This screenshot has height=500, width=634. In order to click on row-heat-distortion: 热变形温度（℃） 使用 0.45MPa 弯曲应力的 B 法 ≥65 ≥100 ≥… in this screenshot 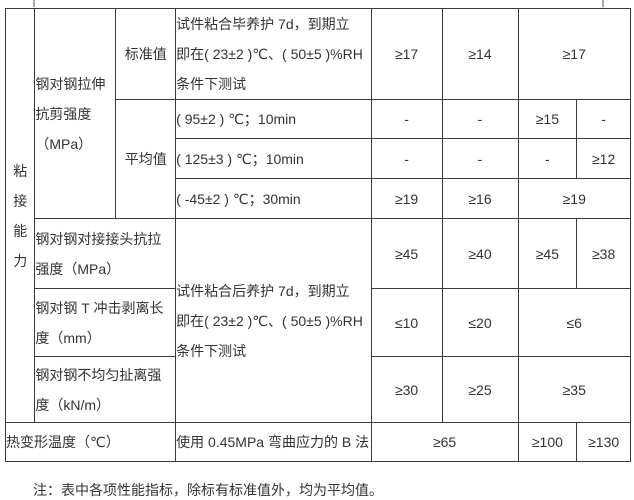, I will do `click(317, 442)`.